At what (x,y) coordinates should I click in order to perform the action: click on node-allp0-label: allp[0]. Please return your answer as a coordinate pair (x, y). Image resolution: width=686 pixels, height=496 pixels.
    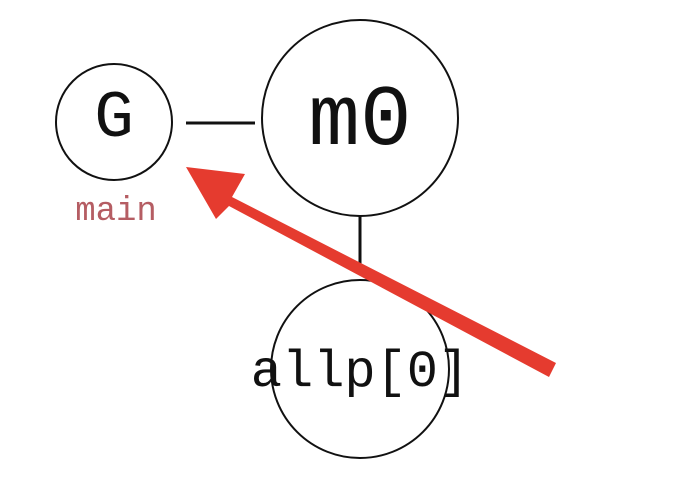
    Looking at the image, I should click on (360, 372).